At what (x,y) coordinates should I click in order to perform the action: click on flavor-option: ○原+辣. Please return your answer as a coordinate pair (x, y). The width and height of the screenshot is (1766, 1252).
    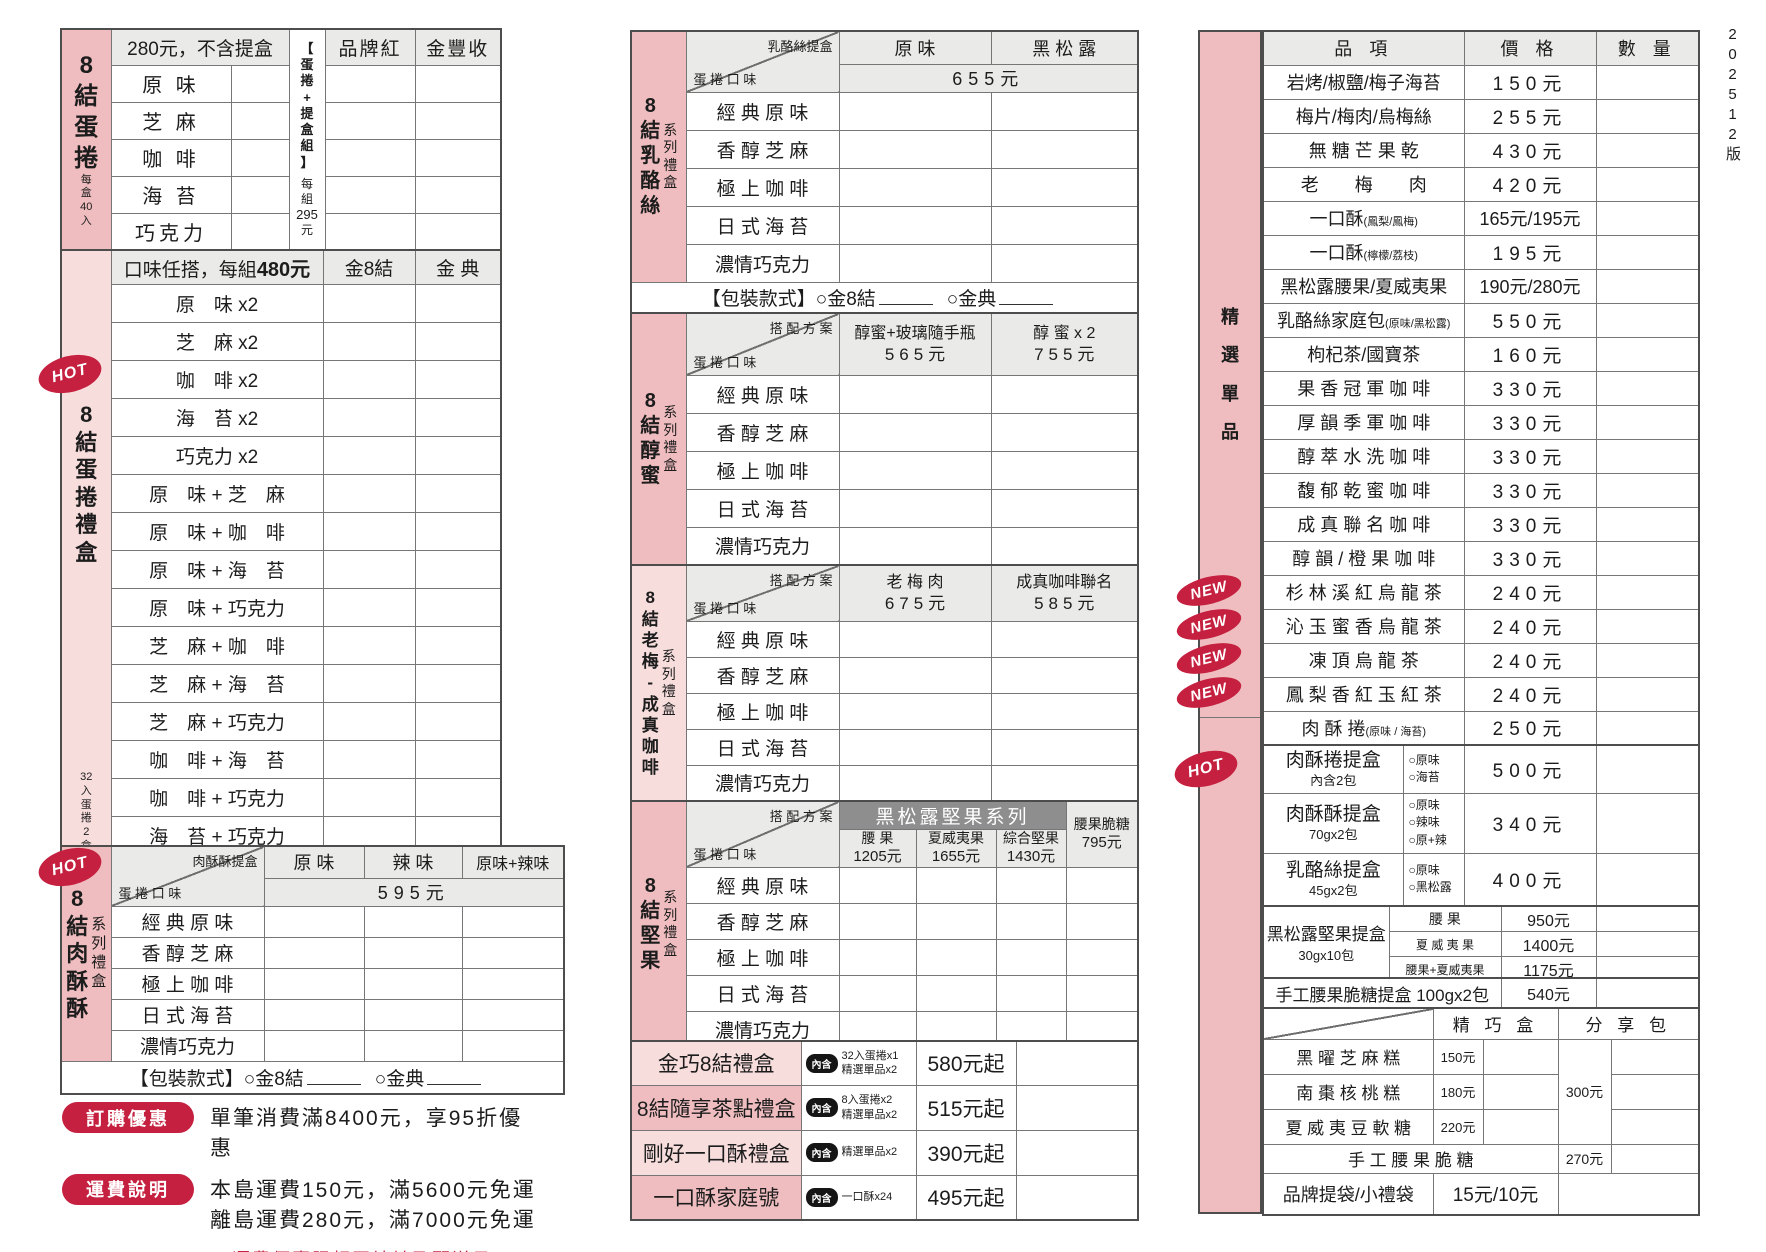
    Looking at the image, I should click on (1427, 839).